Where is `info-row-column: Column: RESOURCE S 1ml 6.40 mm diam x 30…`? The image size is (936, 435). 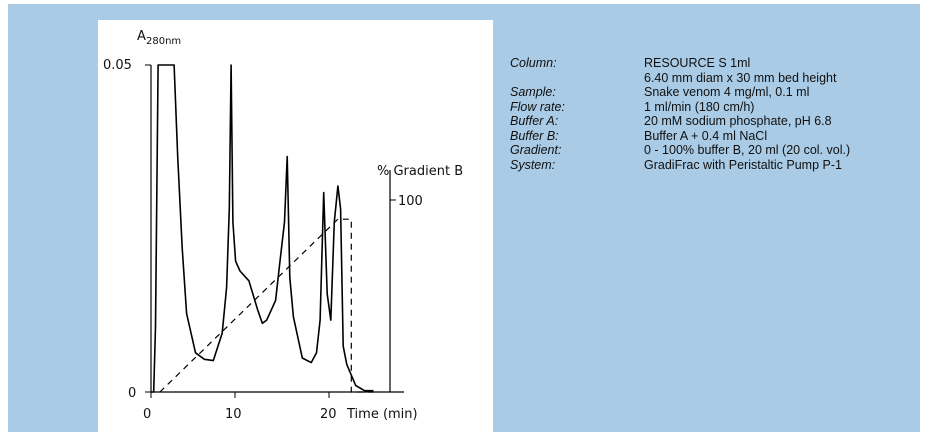 info-row-column: Column: RESOURCE S 1ml 6.40 mm diam x 30… is located at coordinates (680, 70).